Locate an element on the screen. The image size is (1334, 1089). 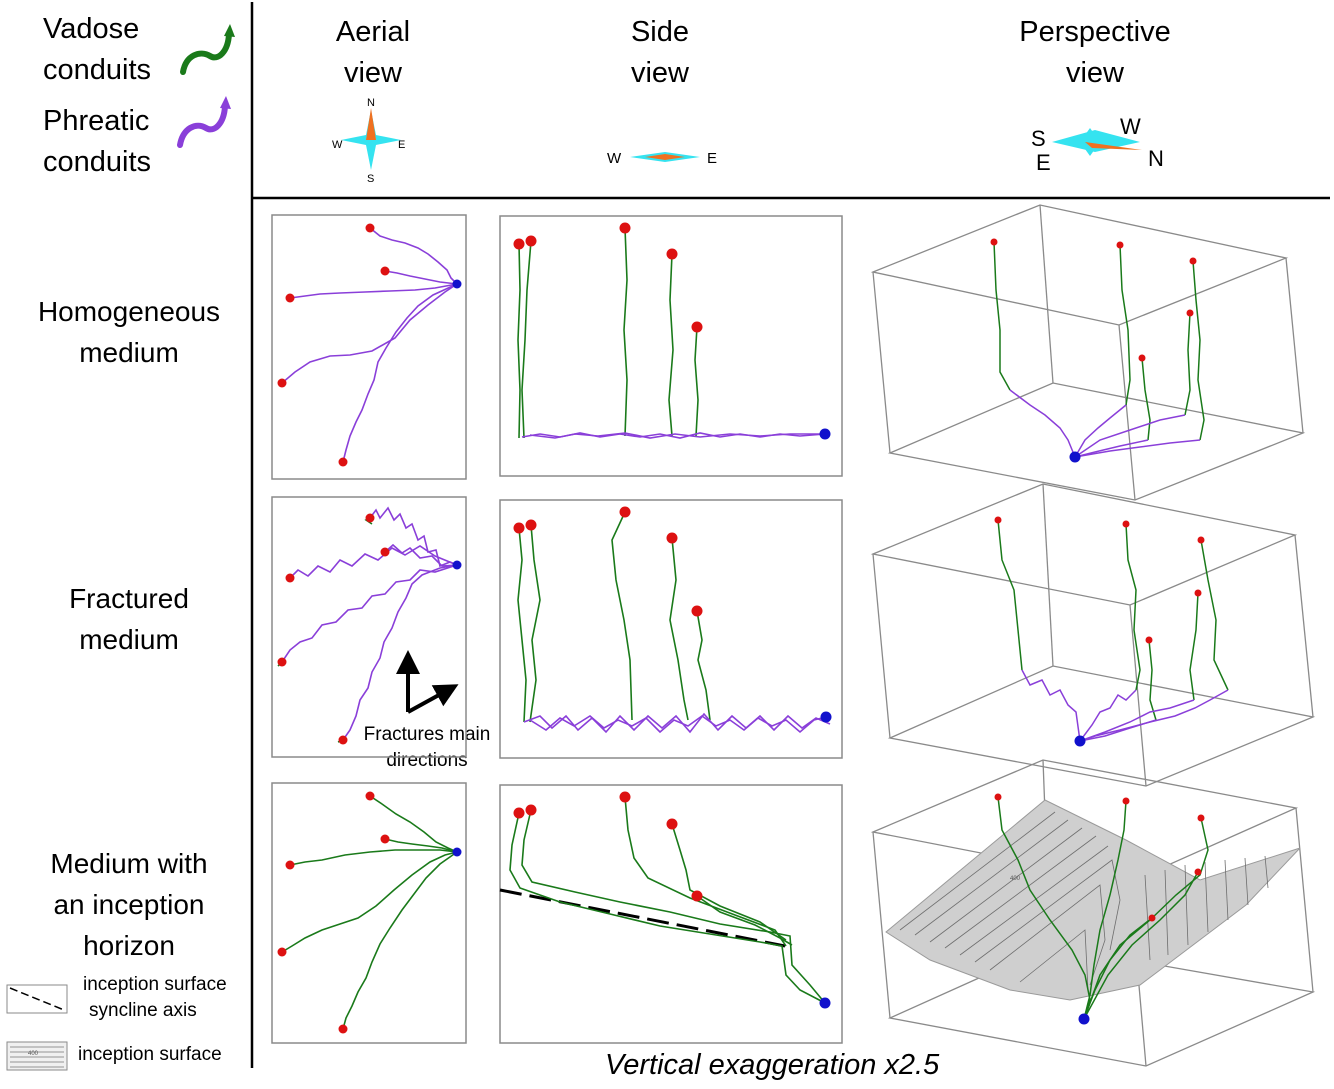
persp-compass-w: W is located at coordinates (1130, 126).